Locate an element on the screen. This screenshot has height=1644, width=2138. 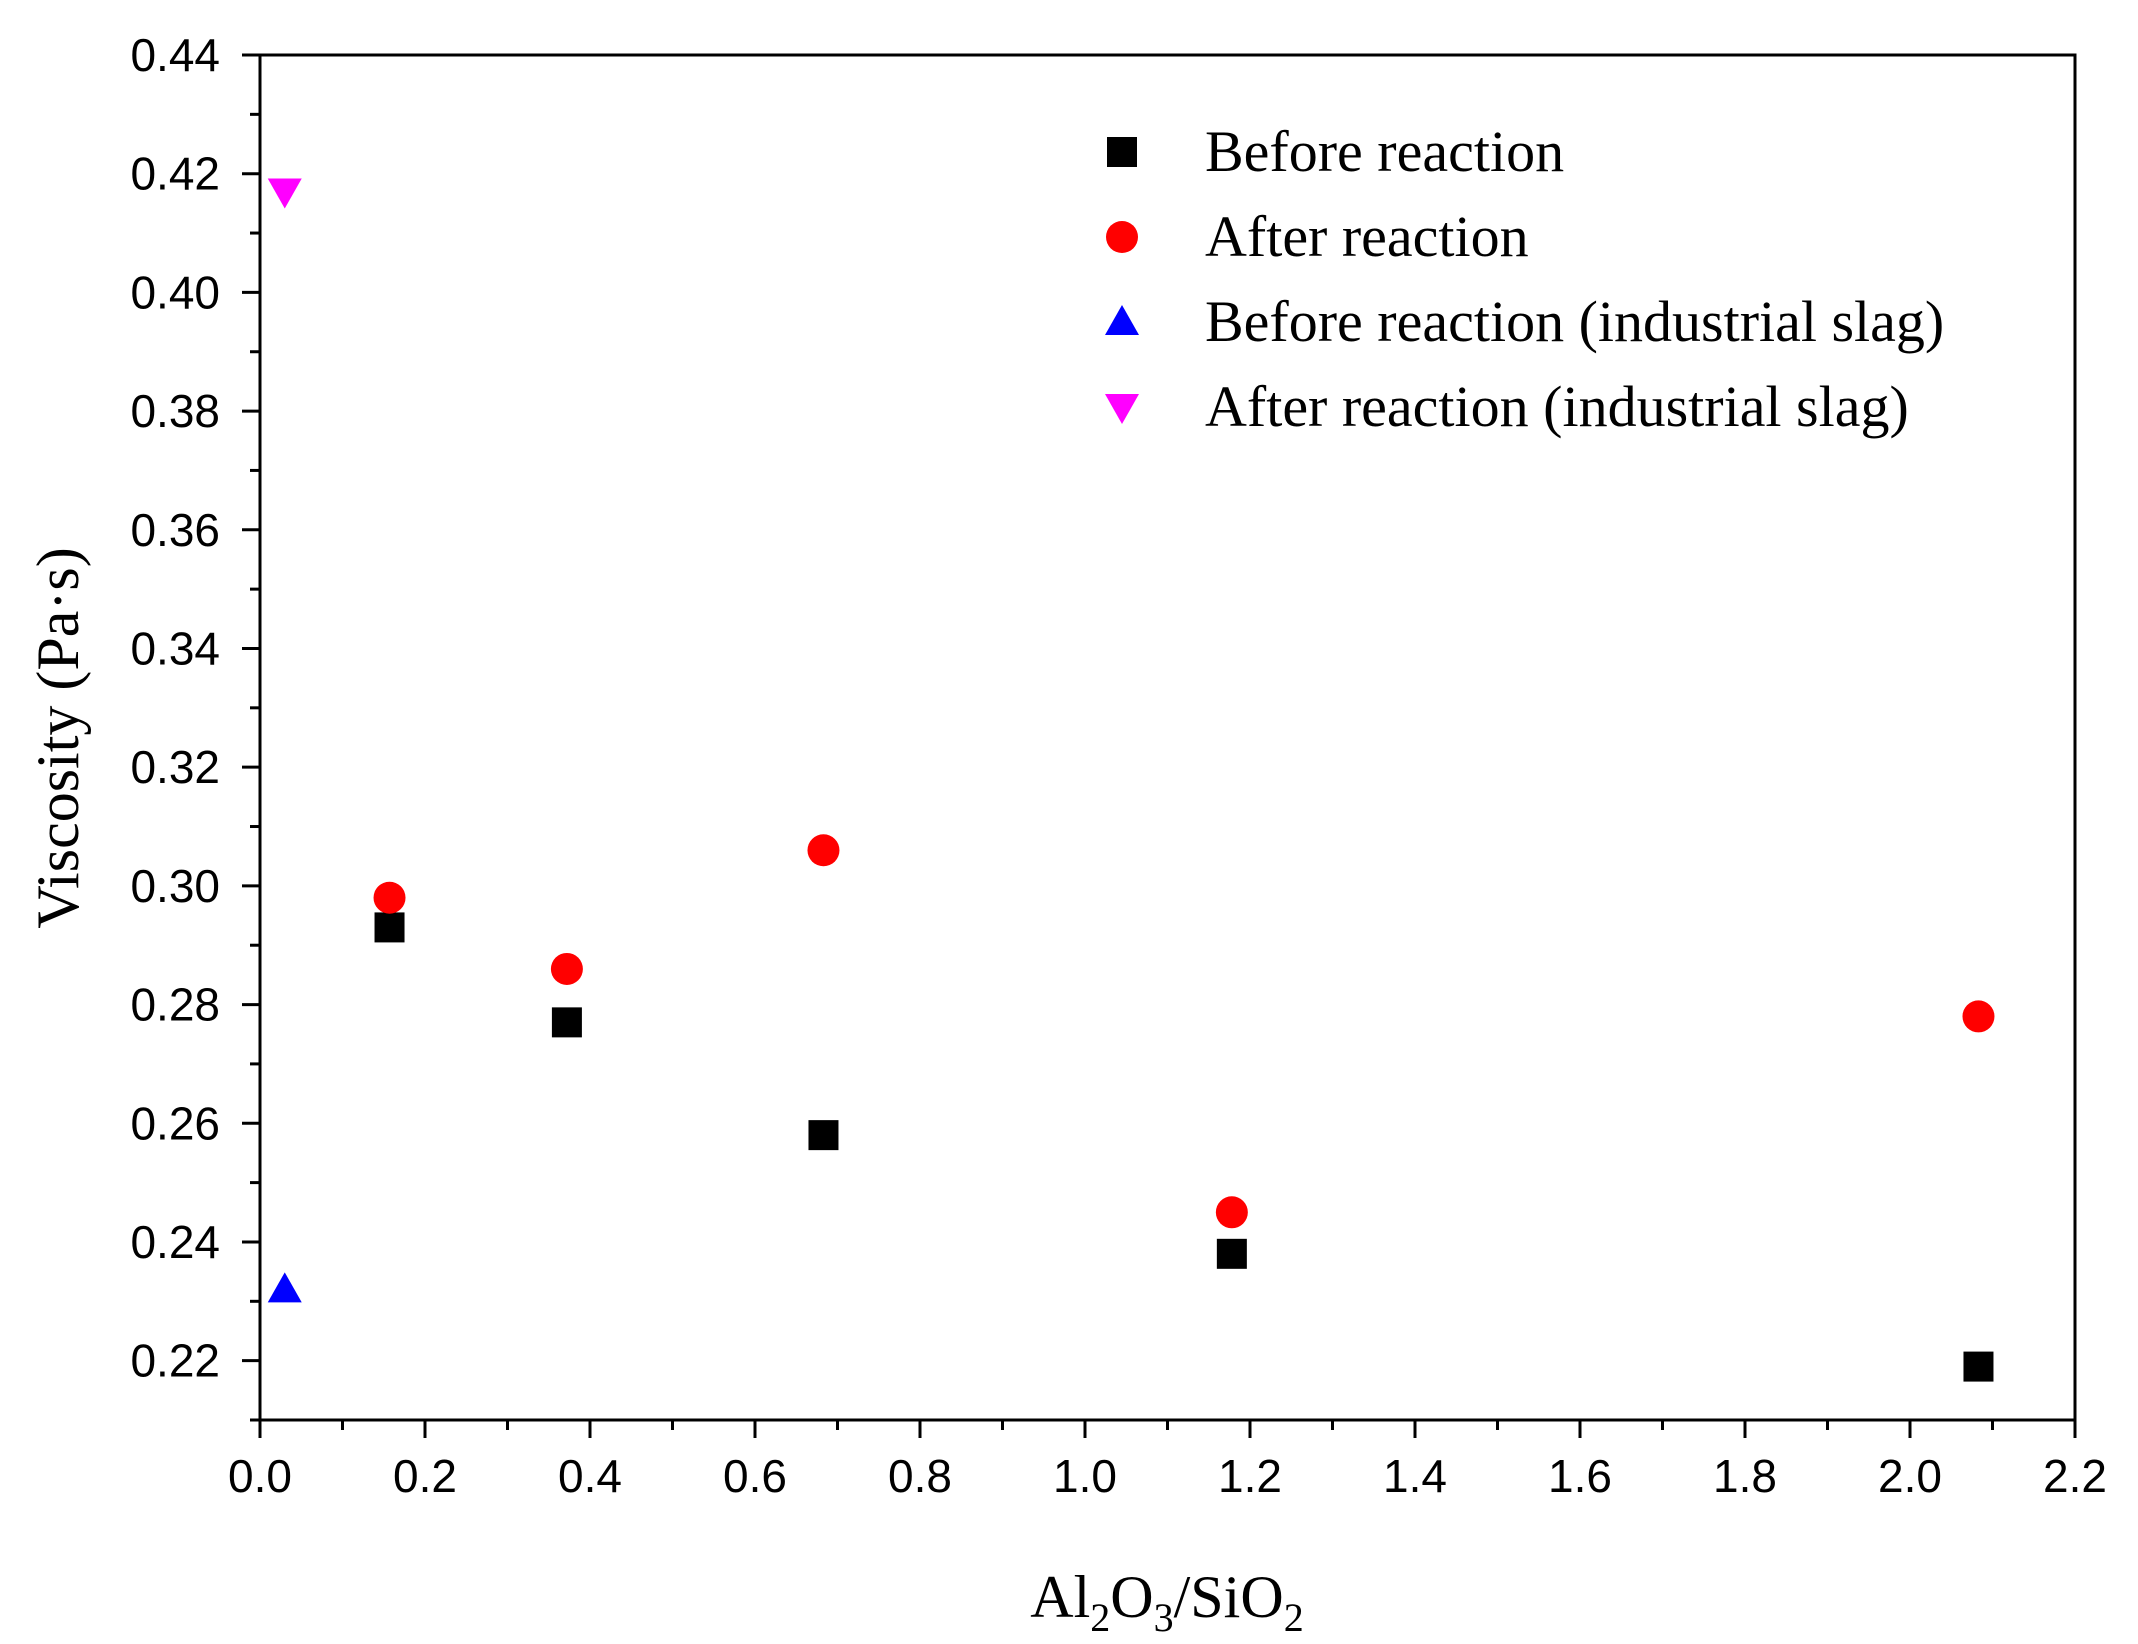
y-tick-label: 0.42 is located at coordinates (175, 174).